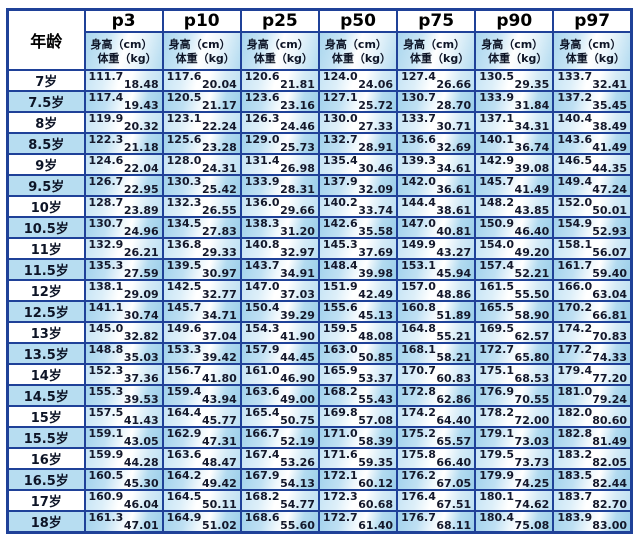 This screenshot has width=640, height=534. What do you see at coordinates (141, 357) in the screenshot?
I see `weight-value: 35.03` at bounding box center [141, 357].